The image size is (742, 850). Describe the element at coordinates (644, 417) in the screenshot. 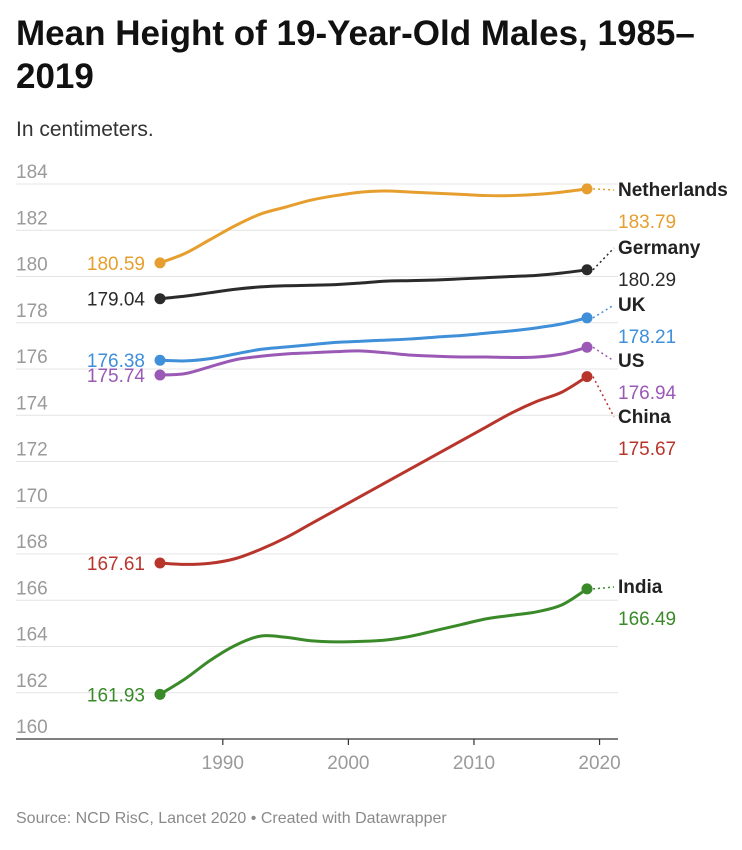

I see `series-name-label-china: China` at that location.